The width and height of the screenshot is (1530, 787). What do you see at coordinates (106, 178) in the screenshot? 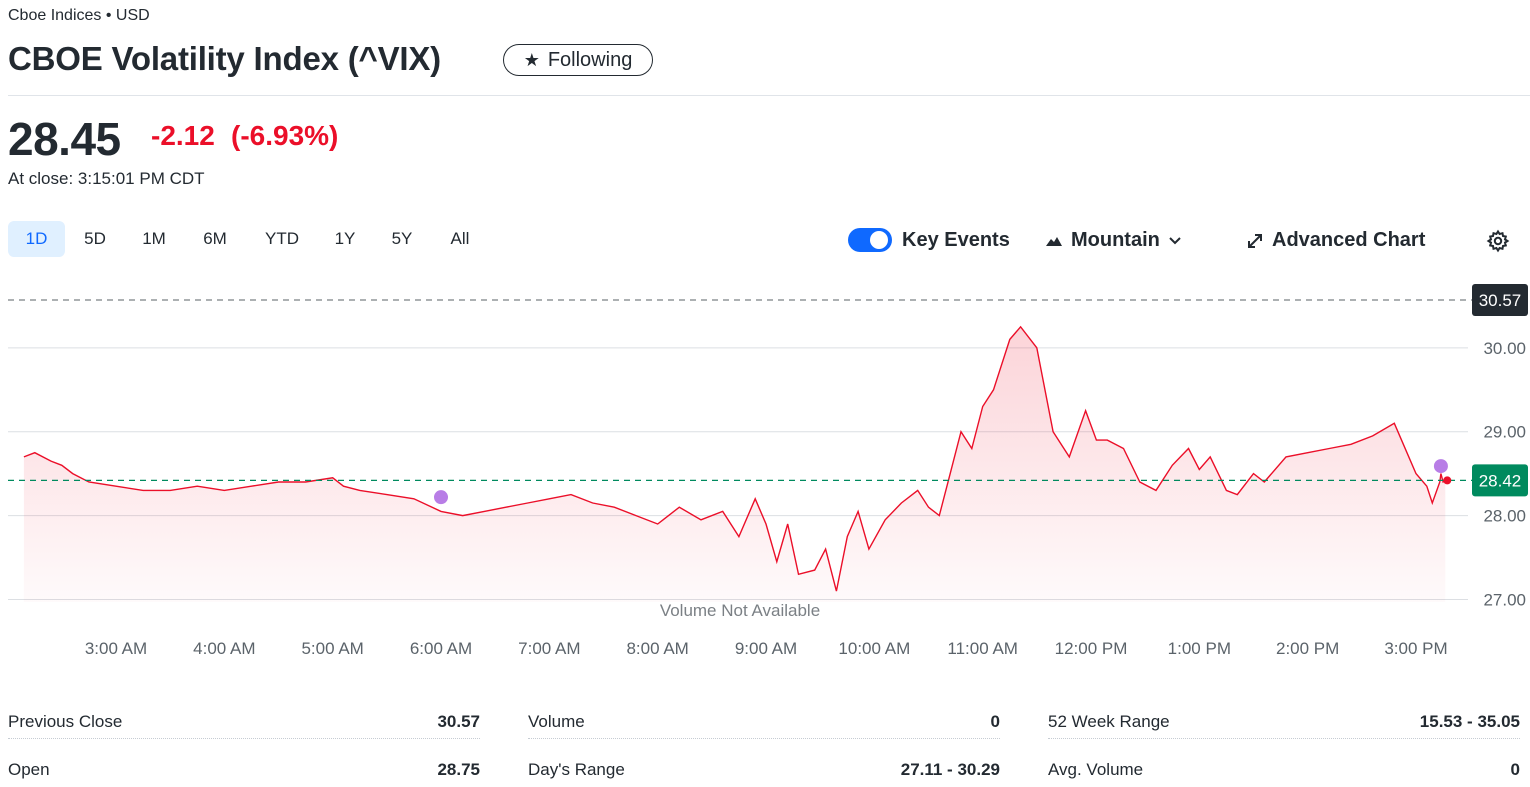
I see `close-time: At close: 3:15:01 PM CDT` at bounding box center [106, 178].